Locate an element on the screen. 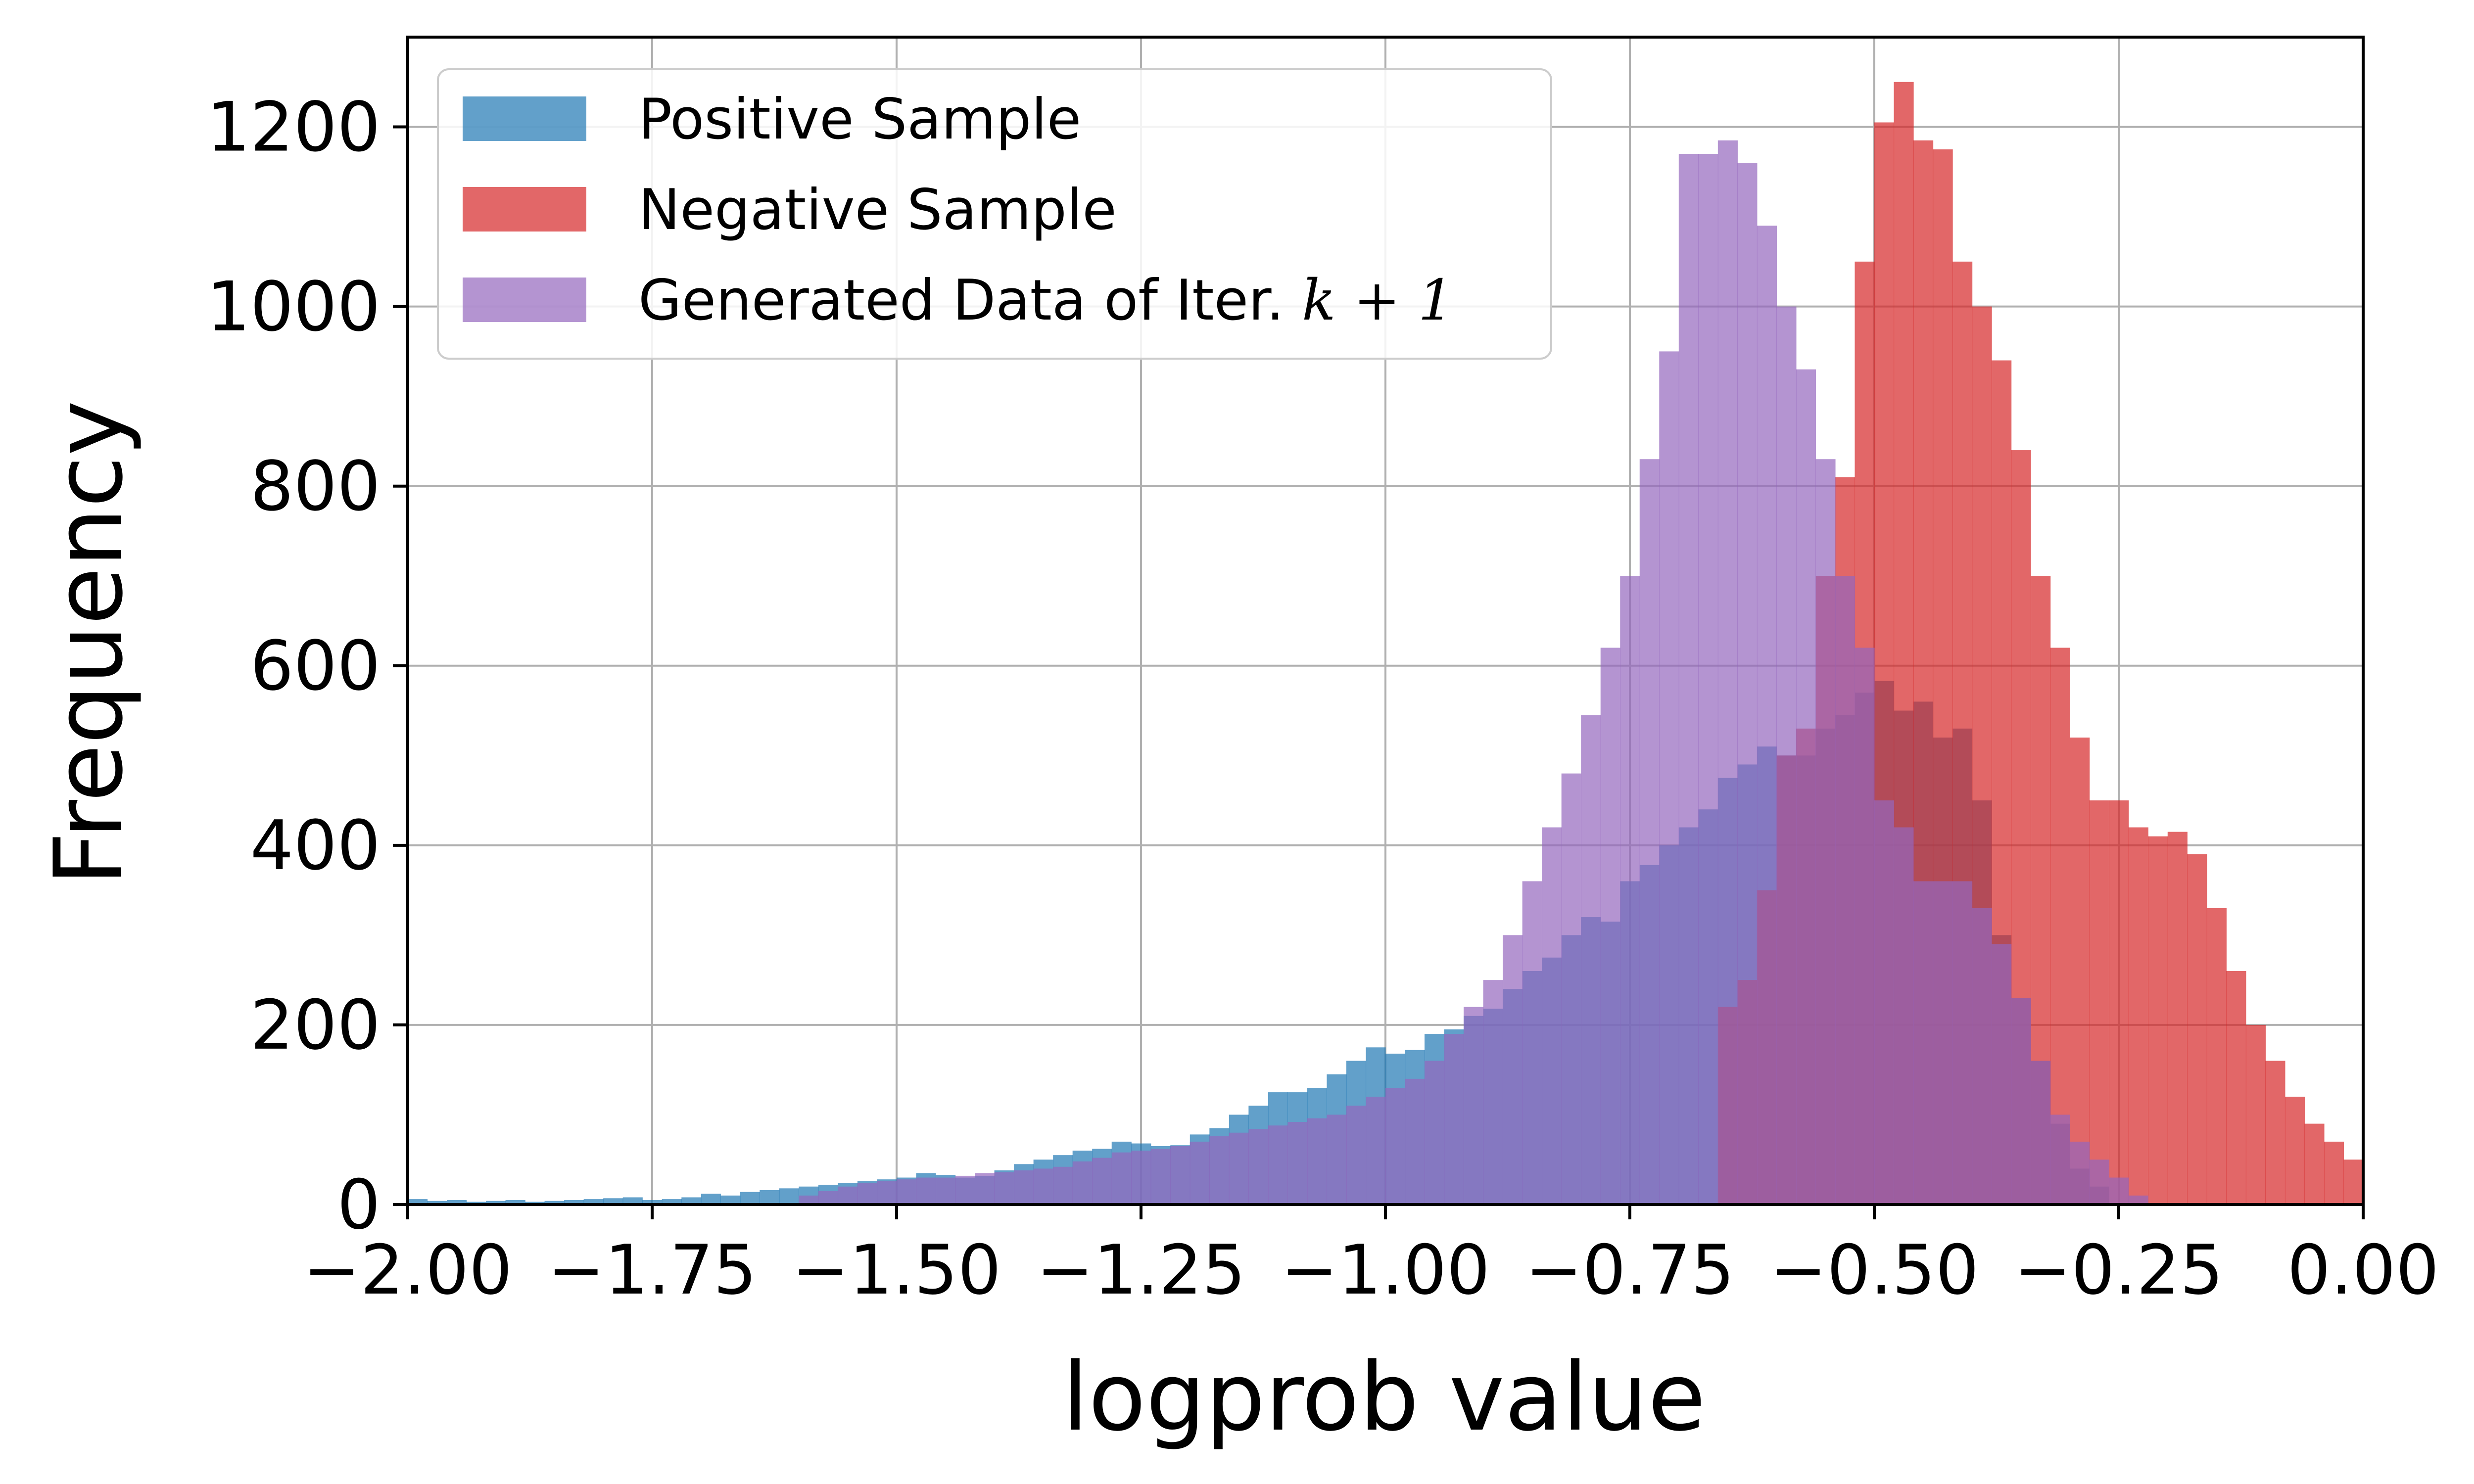  legend-label-positive: Positive Sample is located at coordinates (859, 119).